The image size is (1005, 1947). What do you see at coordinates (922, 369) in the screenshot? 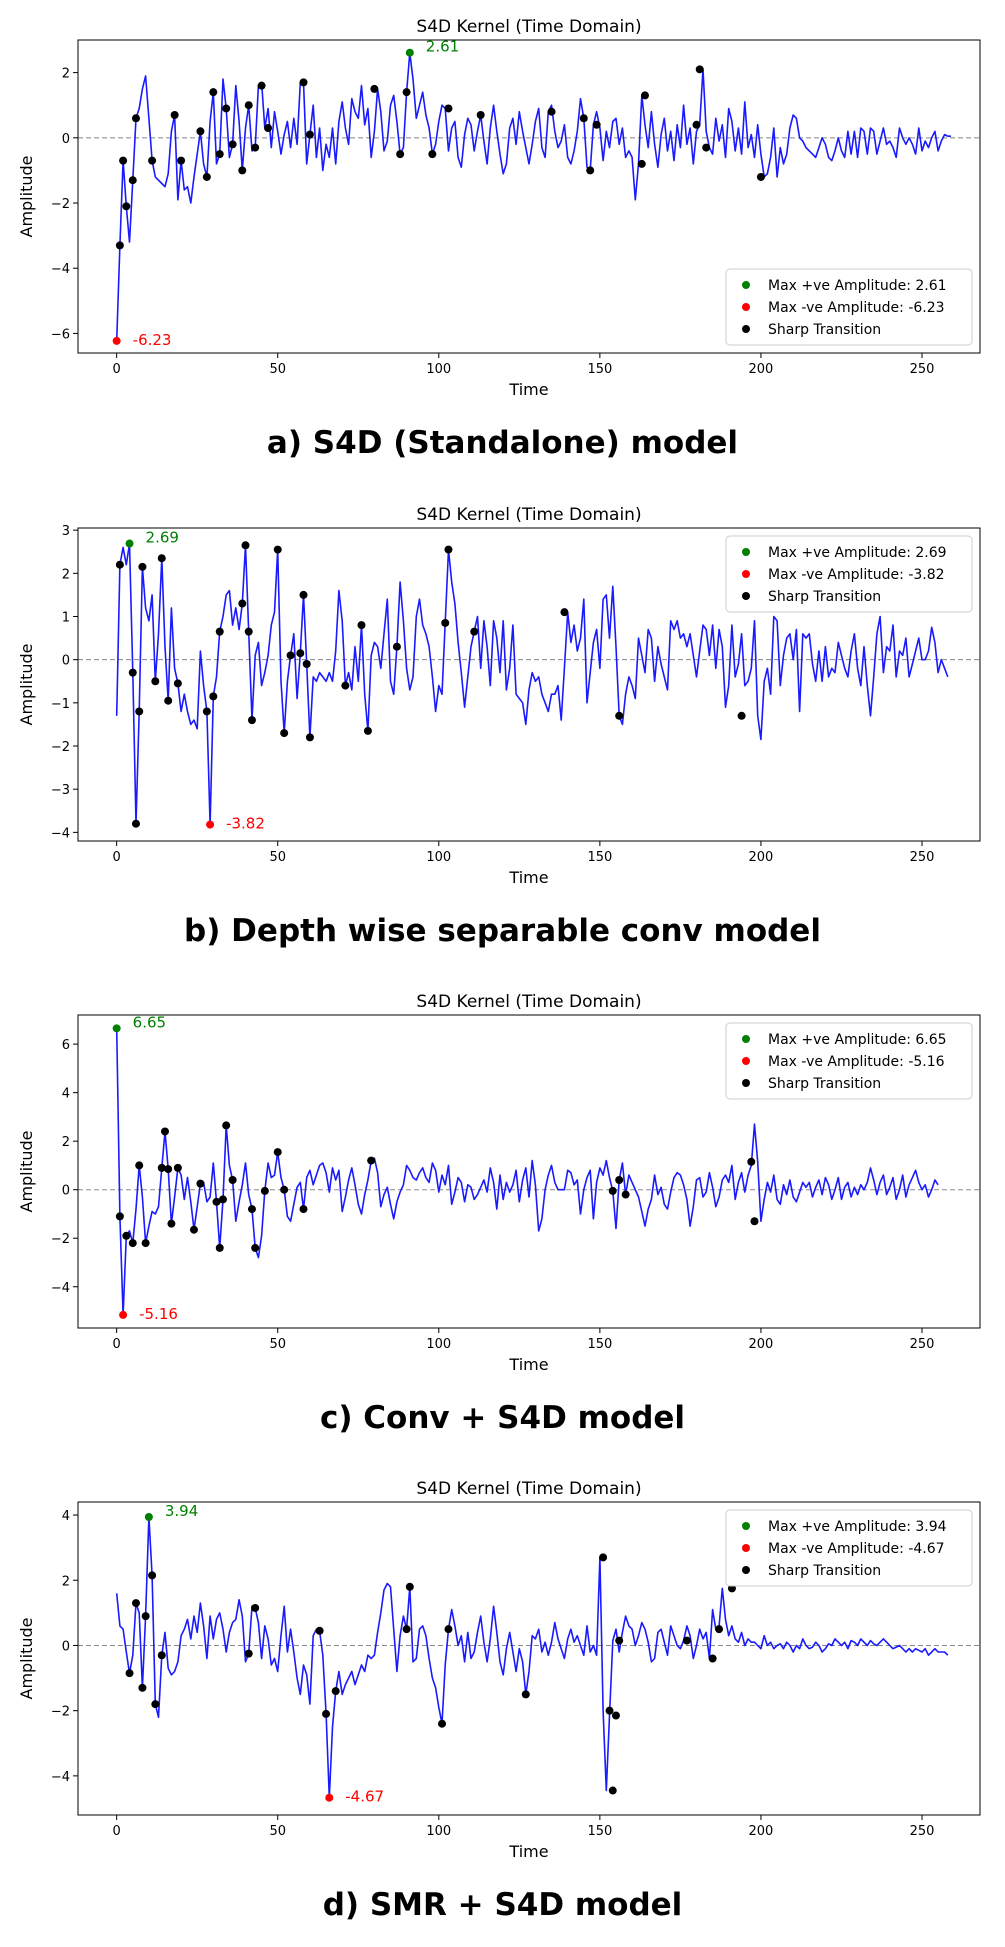
I see `x-tick-label: 250` at bounding box center [922, 369].